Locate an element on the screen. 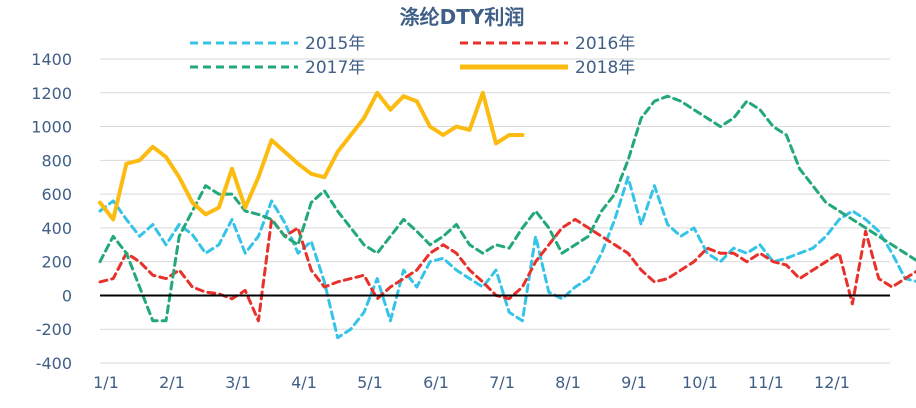 The height and width of the screenshot is (408, 916). x-tick-label: 11/1 is located at coordinates (766, 382).